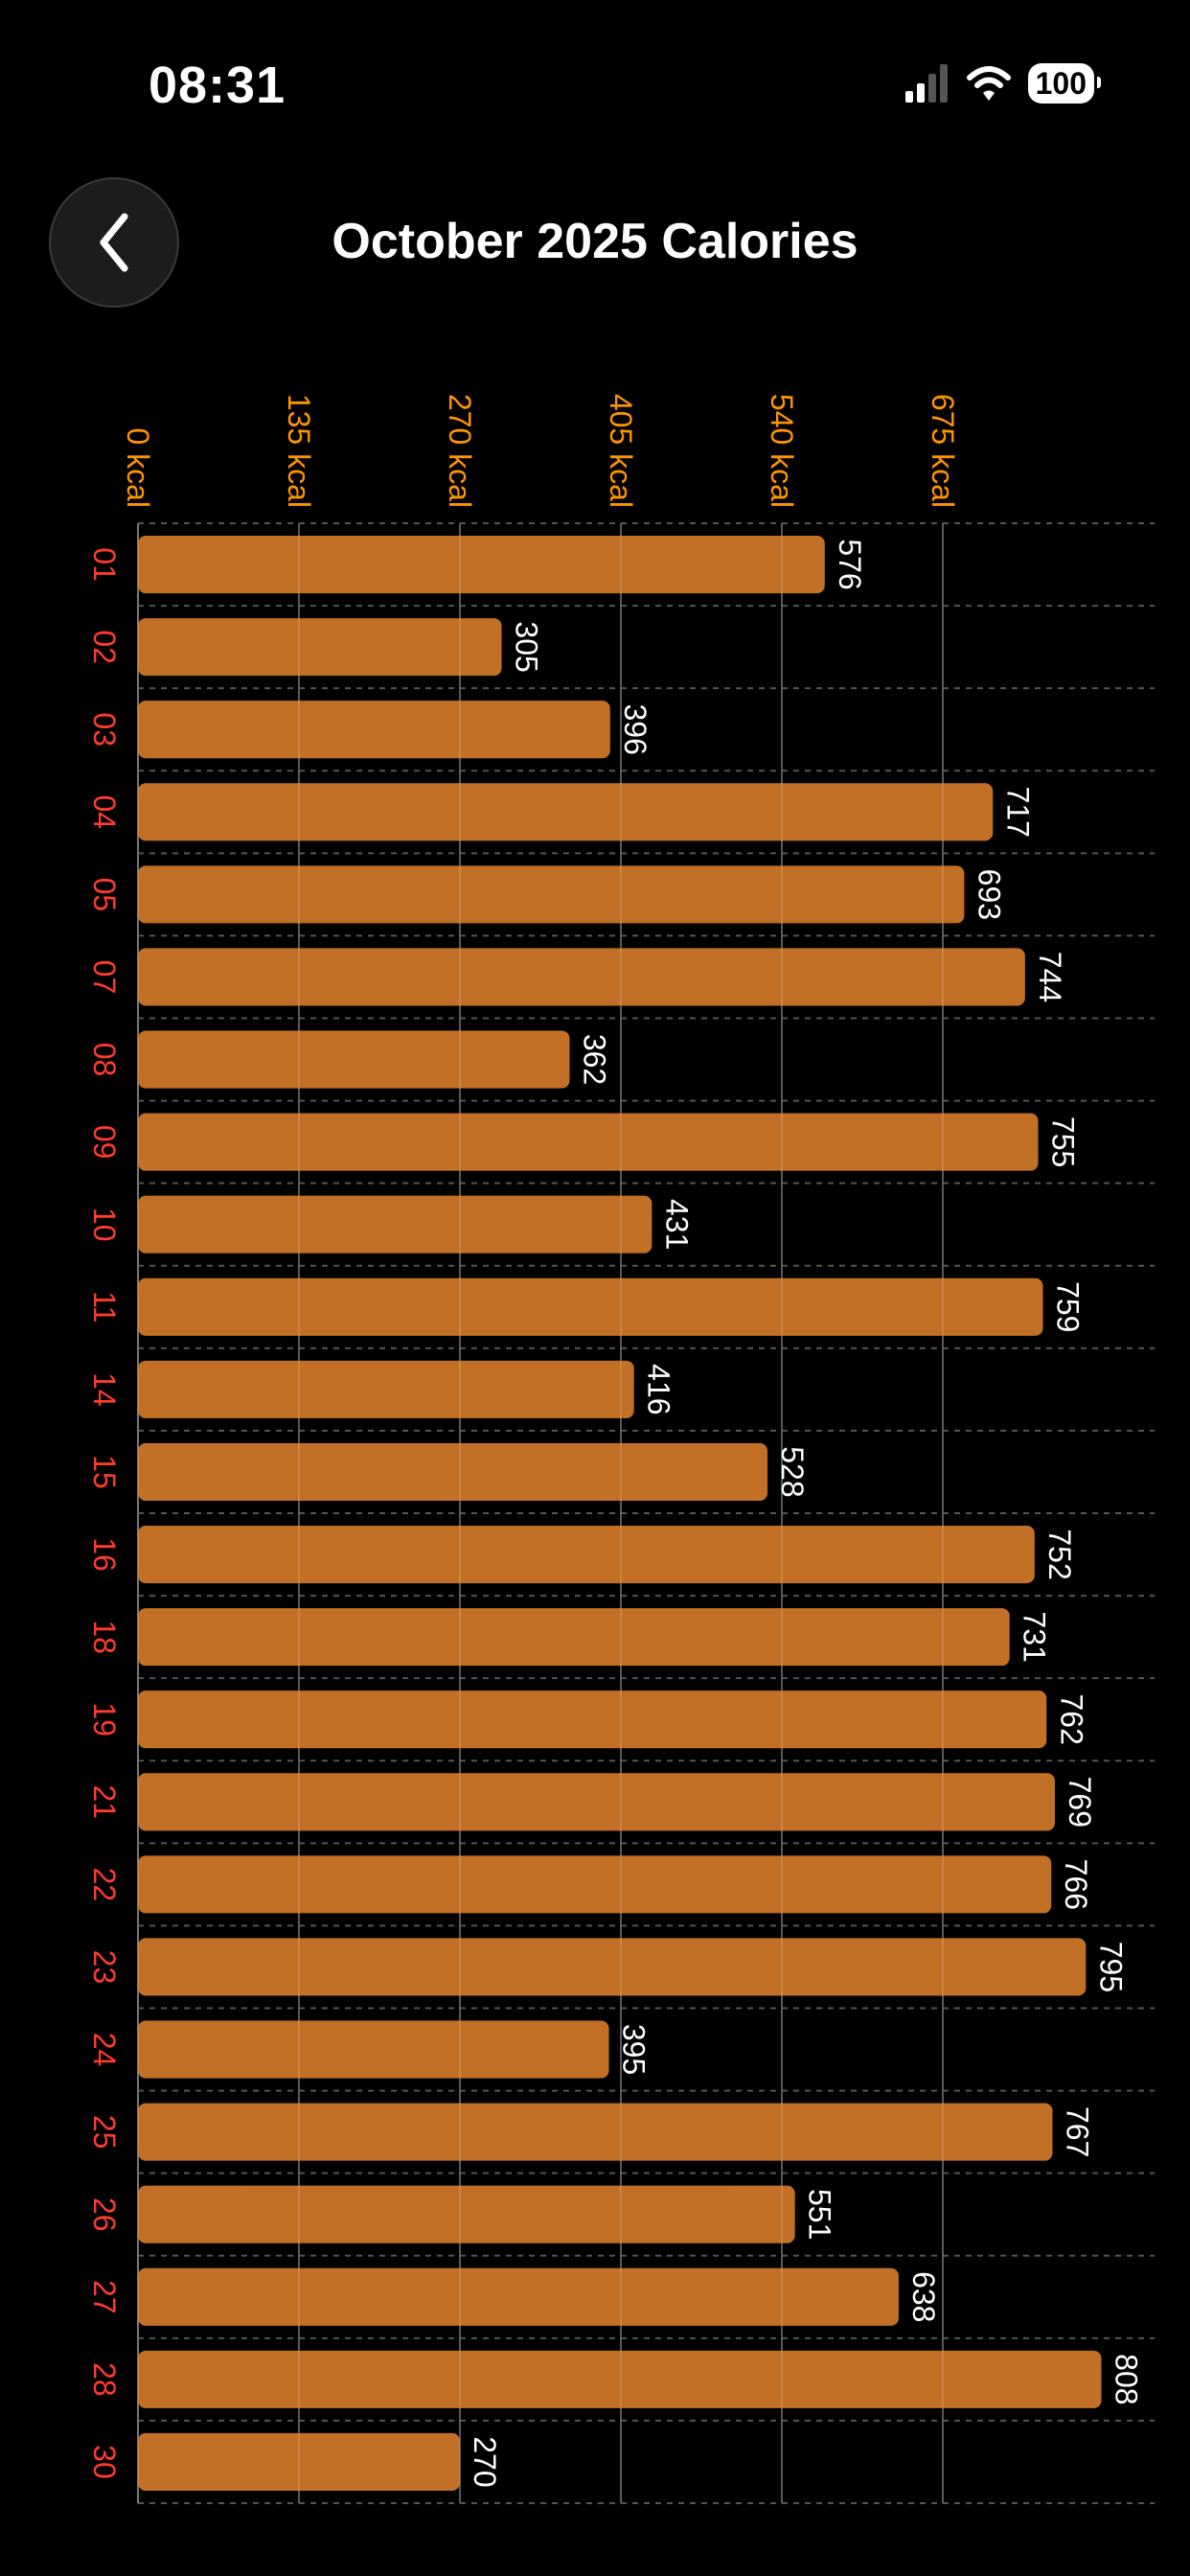  I want to click on signal-icon, so click(926, 83).